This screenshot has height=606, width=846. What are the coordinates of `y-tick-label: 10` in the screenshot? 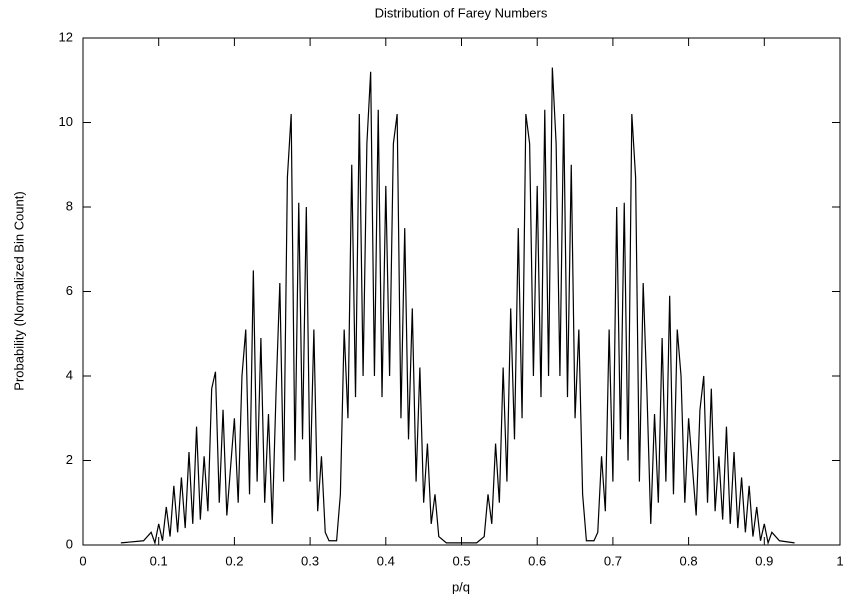 It's located at (66, 121).